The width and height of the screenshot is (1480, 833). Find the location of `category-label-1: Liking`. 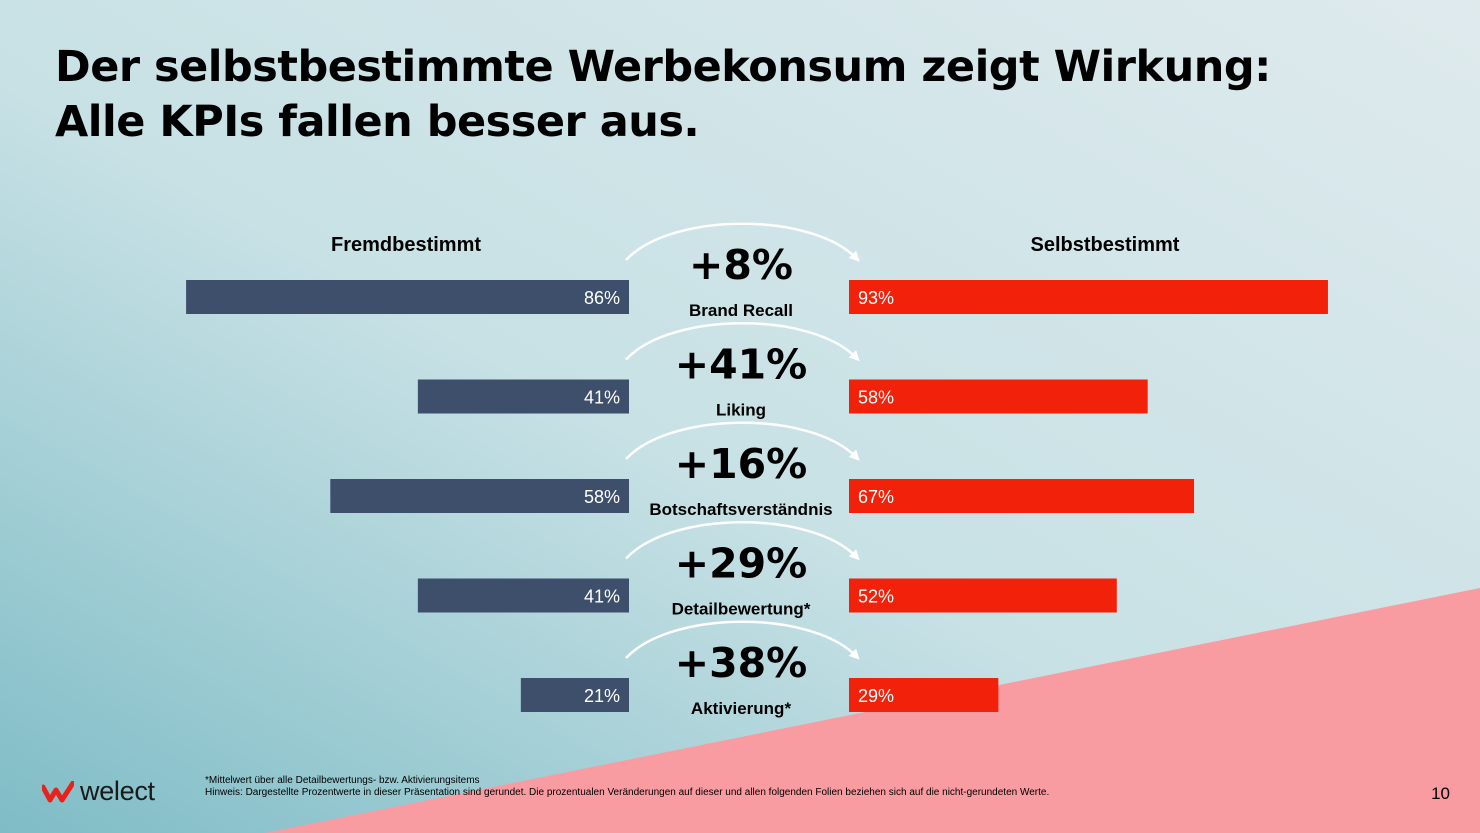

category-label-1: Liking is located at coordinates (741, 410).